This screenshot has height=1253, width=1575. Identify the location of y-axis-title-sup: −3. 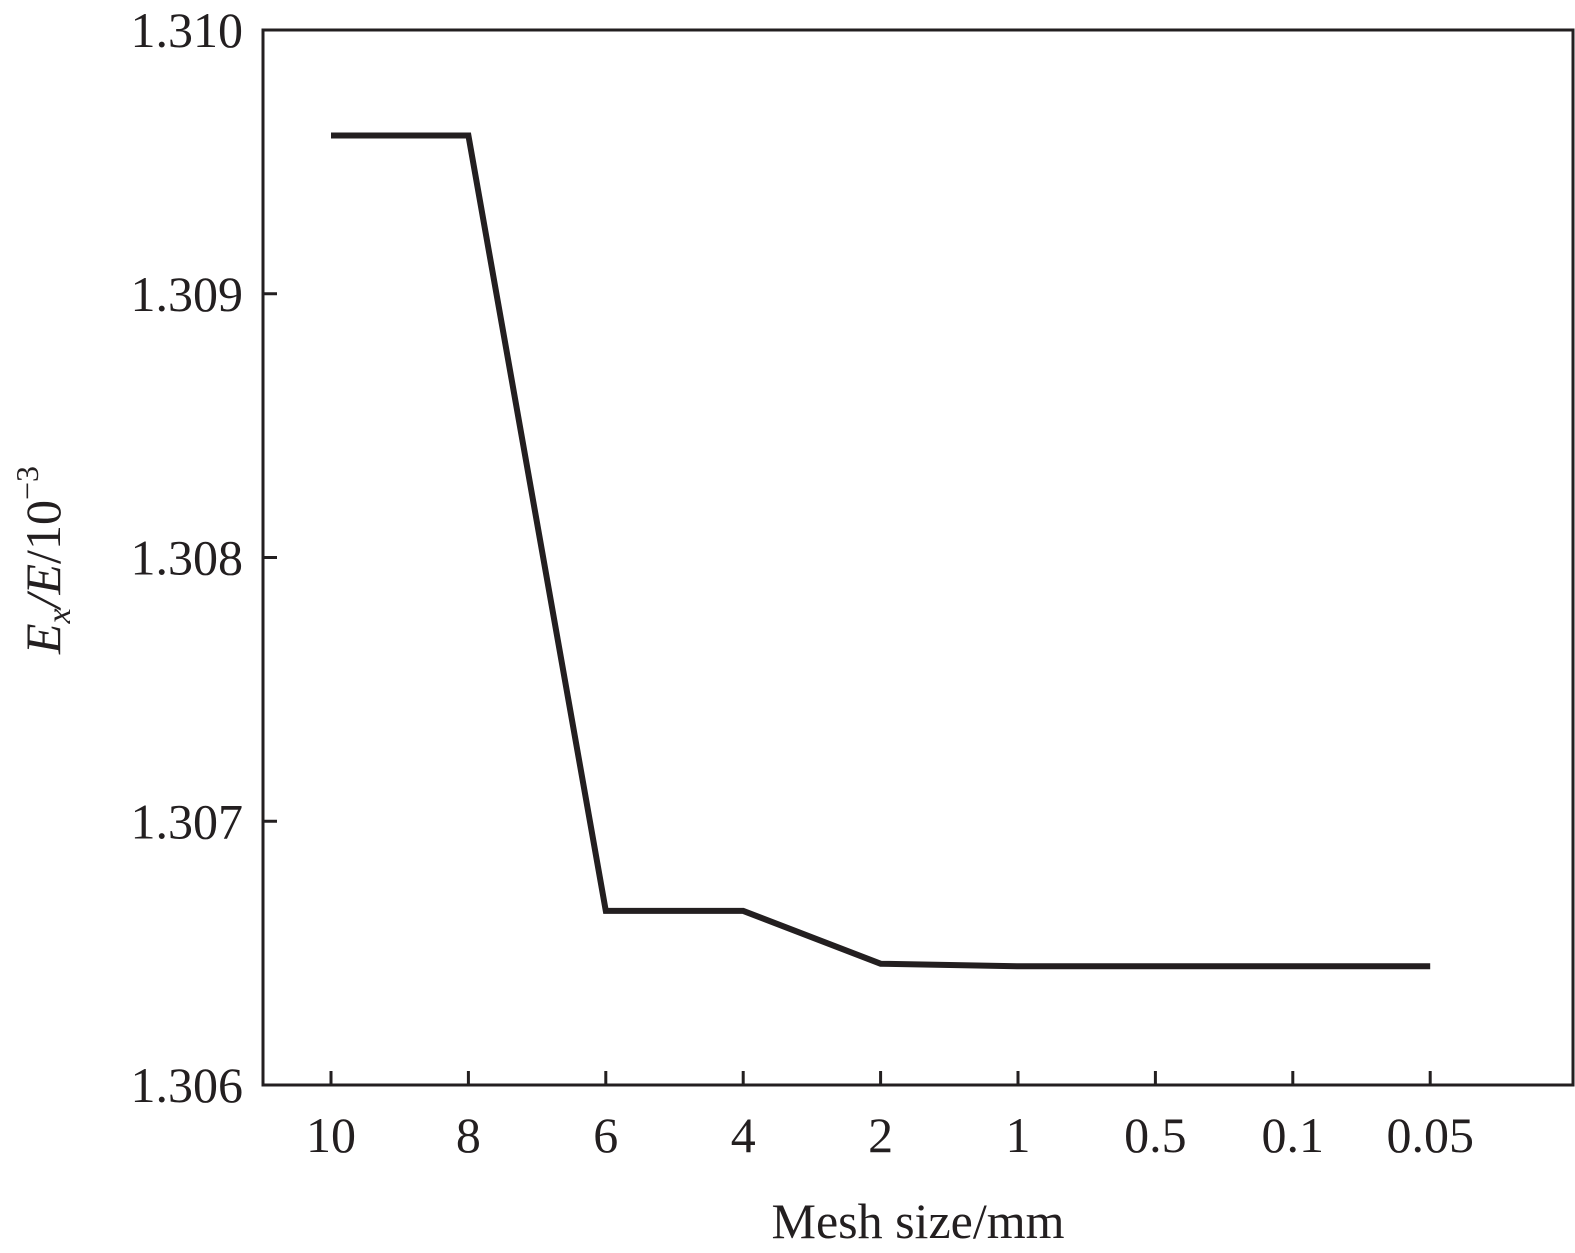
(27, 483).